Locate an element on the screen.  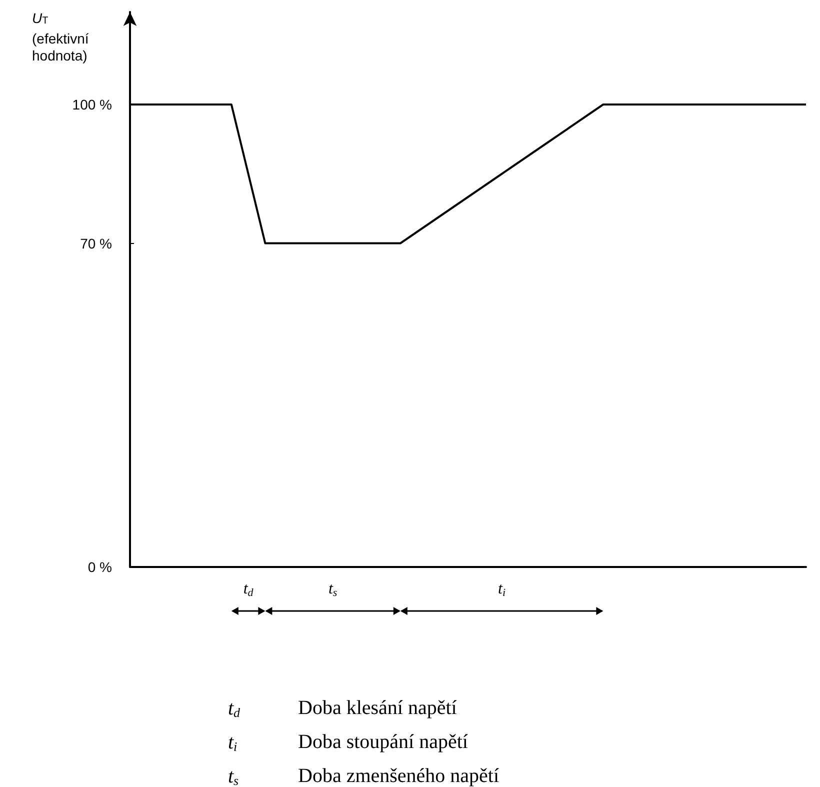
text: ti Doba stoupání napětí is located at coordinates (348, 742).